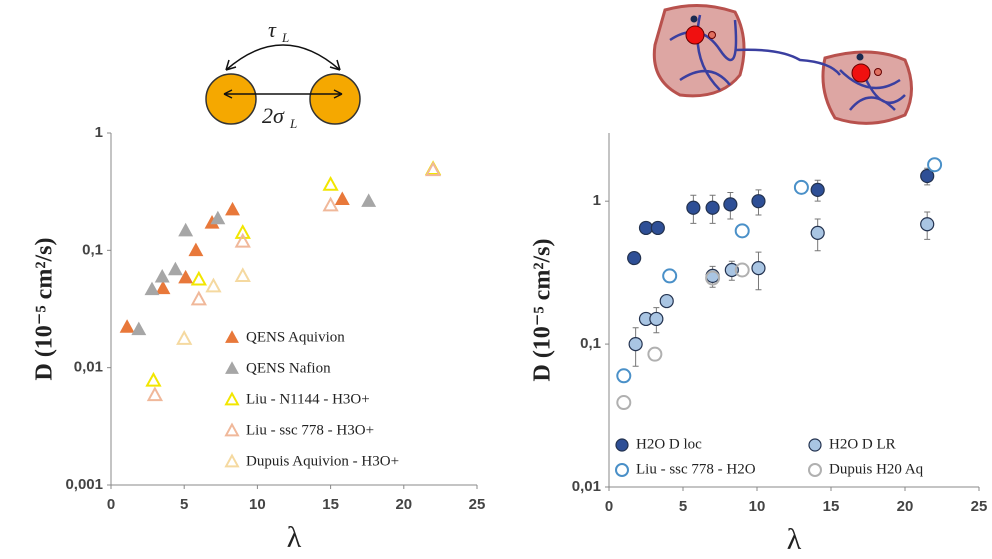 The width and height of the screenshot is (992, 559). What do you see at coordinates (84, 484) in the screenshot?
I see `y-tick-label: 0,001` at bounding box center [84, 484].